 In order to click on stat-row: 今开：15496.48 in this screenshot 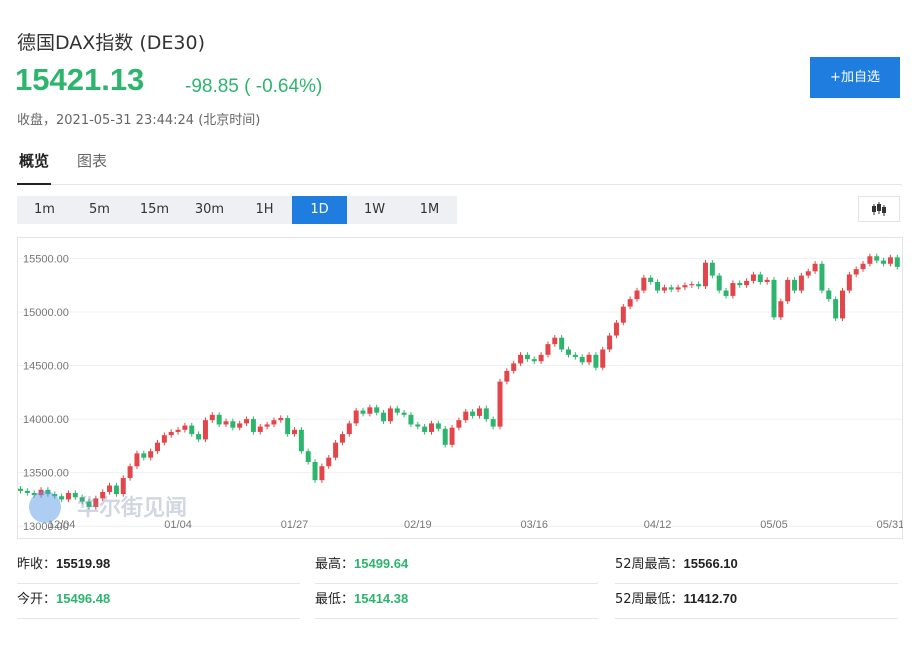, I will do `click(158, 600)`.